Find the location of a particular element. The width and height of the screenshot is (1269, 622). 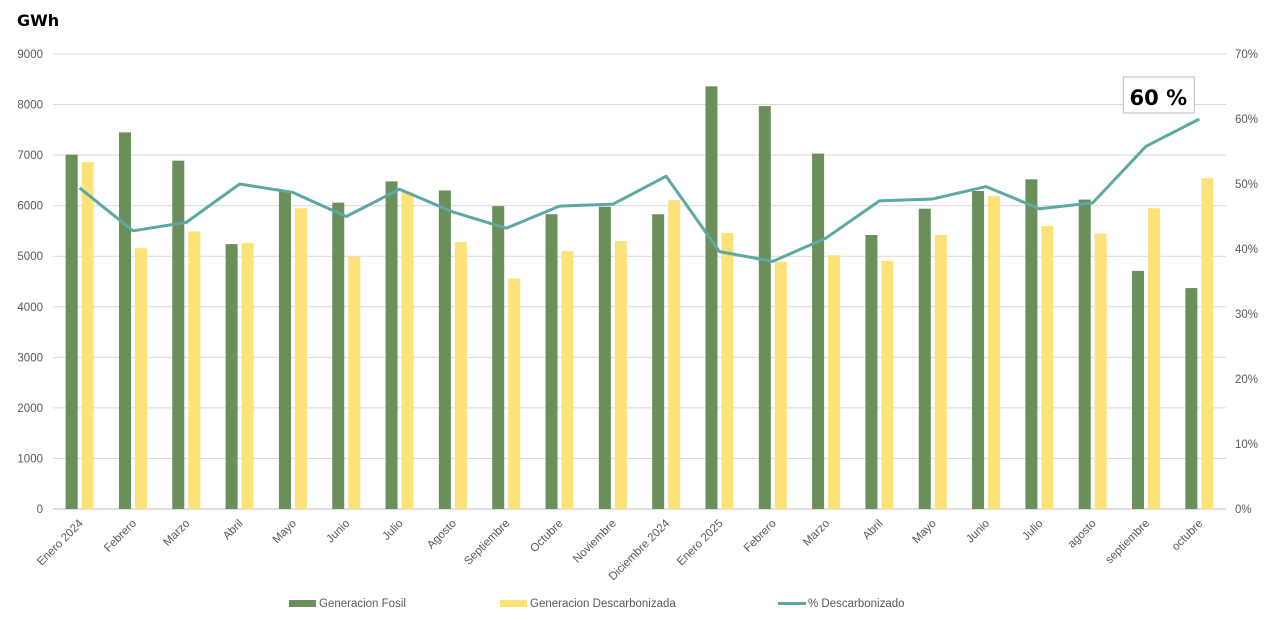

callout-annotation: 60 % is located at coordinates (1158, 95).